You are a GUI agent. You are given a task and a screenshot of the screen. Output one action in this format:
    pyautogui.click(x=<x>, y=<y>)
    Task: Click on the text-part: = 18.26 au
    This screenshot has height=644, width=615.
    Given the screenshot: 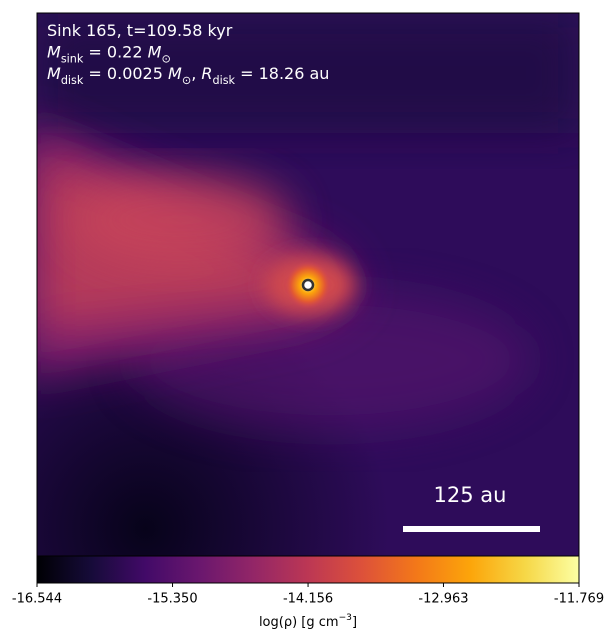 What is the action you would take?
    pyautogui.click(x=282, y=73)
    